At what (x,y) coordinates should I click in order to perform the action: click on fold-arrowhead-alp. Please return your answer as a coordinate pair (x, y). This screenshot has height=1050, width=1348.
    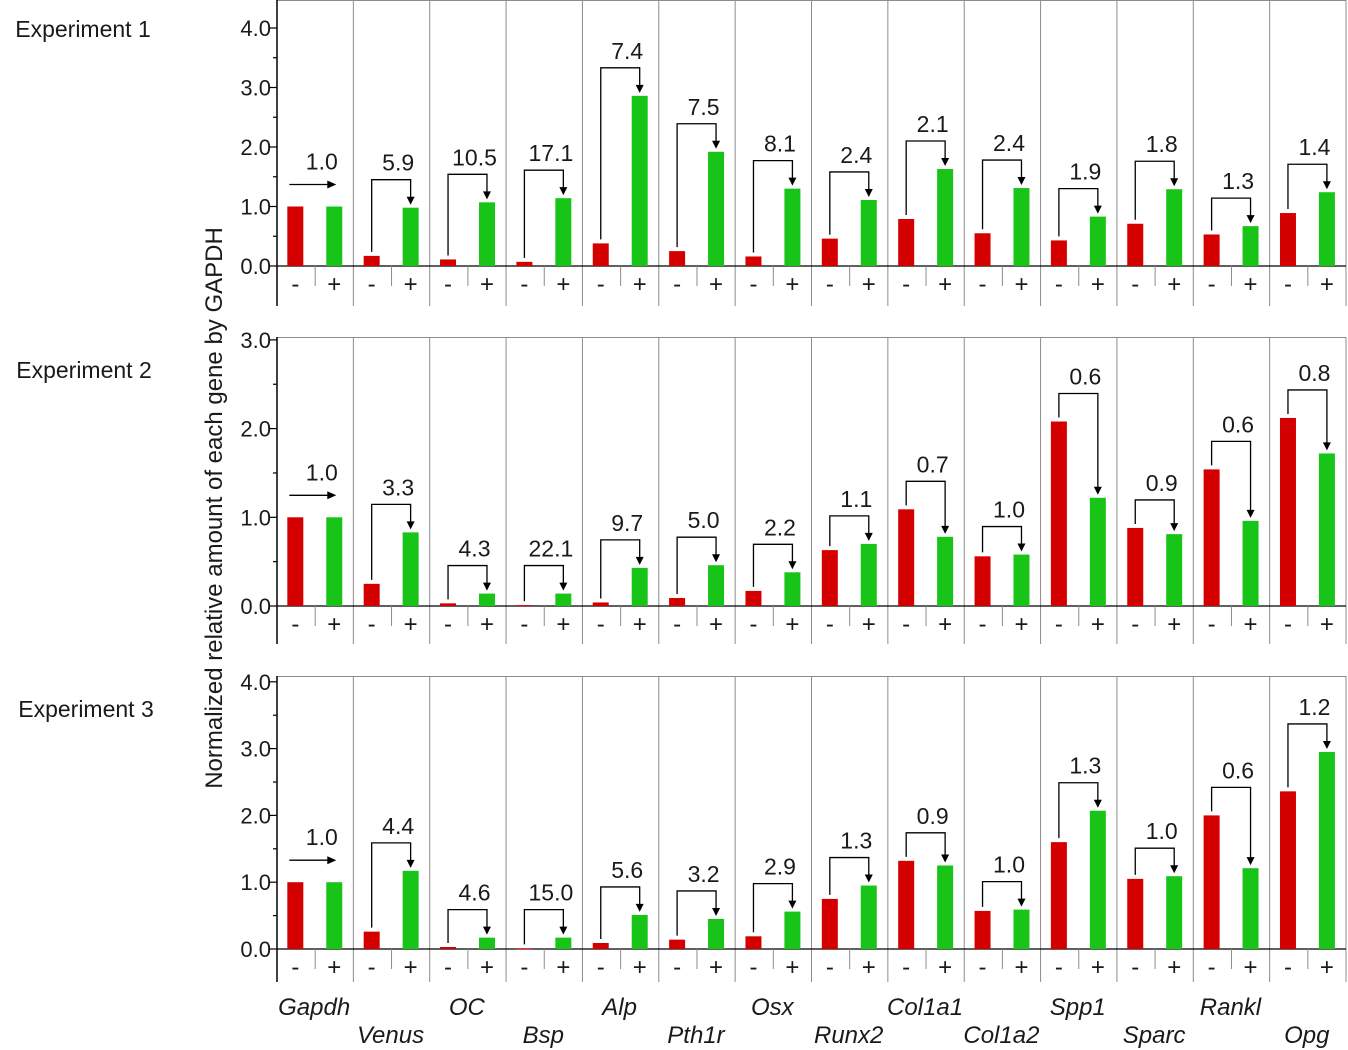
    Looking at the image, I should click on (639, 560).